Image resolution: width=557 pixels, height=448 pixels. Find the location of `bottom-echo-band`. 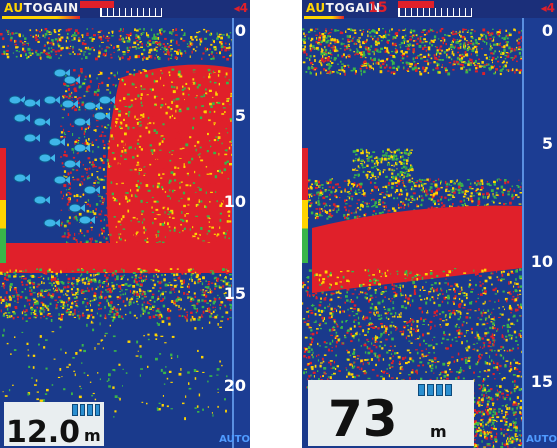

bottom-echo-band is located at coordinates (116, 258).